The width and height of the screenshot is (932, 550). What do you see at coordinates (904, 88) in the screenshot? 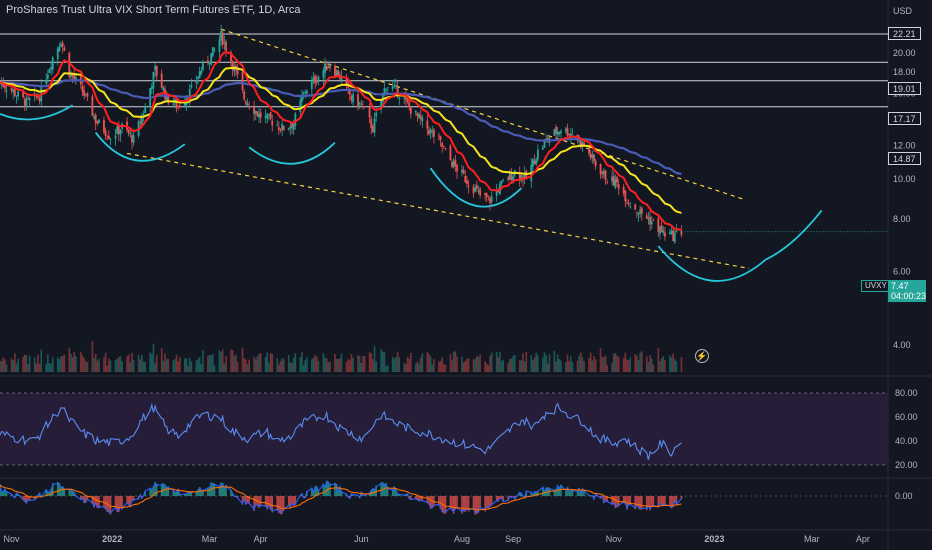
I see `level-tag-2: 19.01` at bounding box center [904, 88].